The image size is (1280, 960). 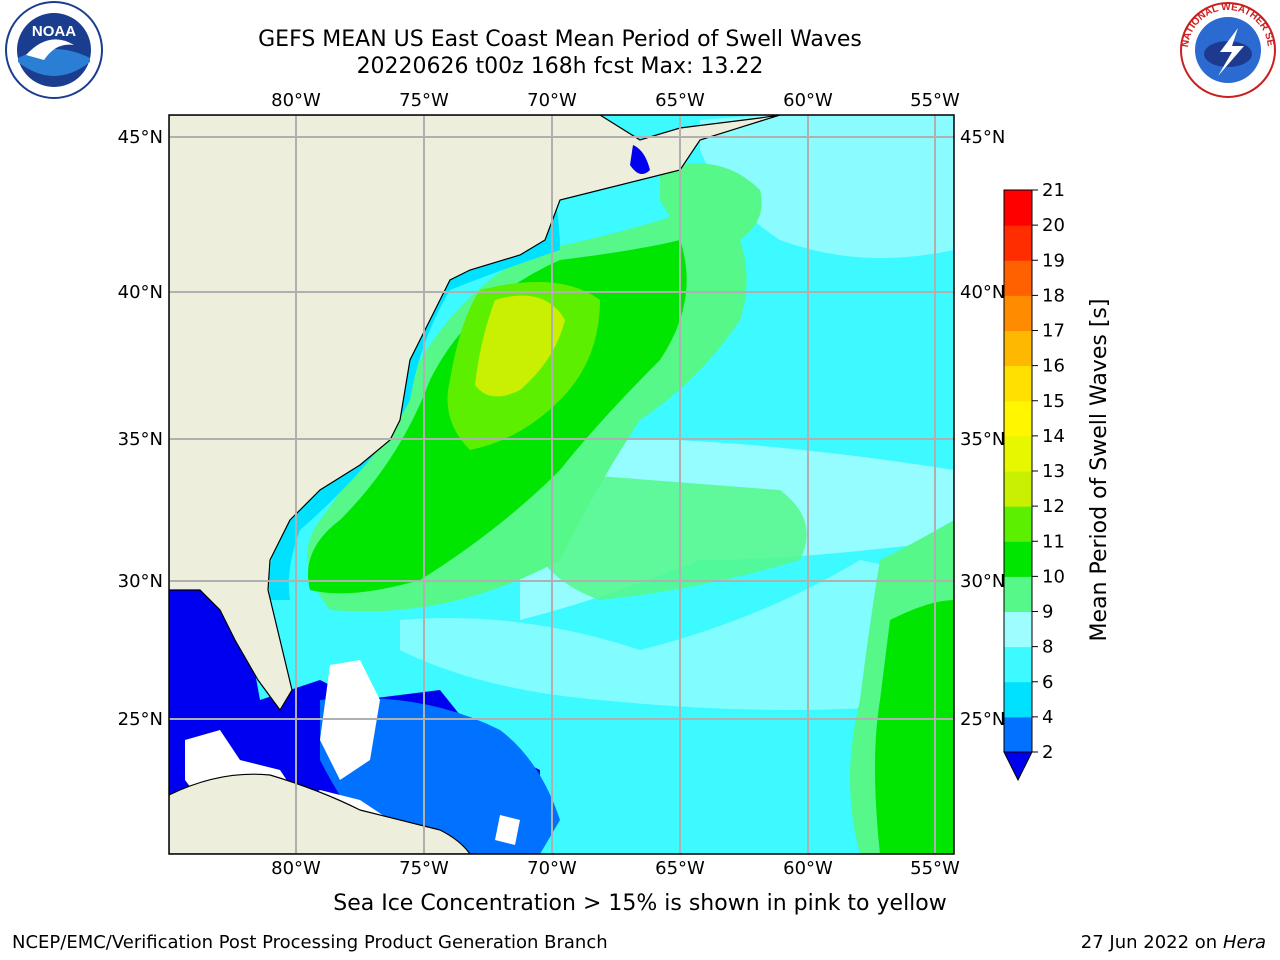 I want to click on colorbar-tick-label: 14, so click(x=1053, y=436).